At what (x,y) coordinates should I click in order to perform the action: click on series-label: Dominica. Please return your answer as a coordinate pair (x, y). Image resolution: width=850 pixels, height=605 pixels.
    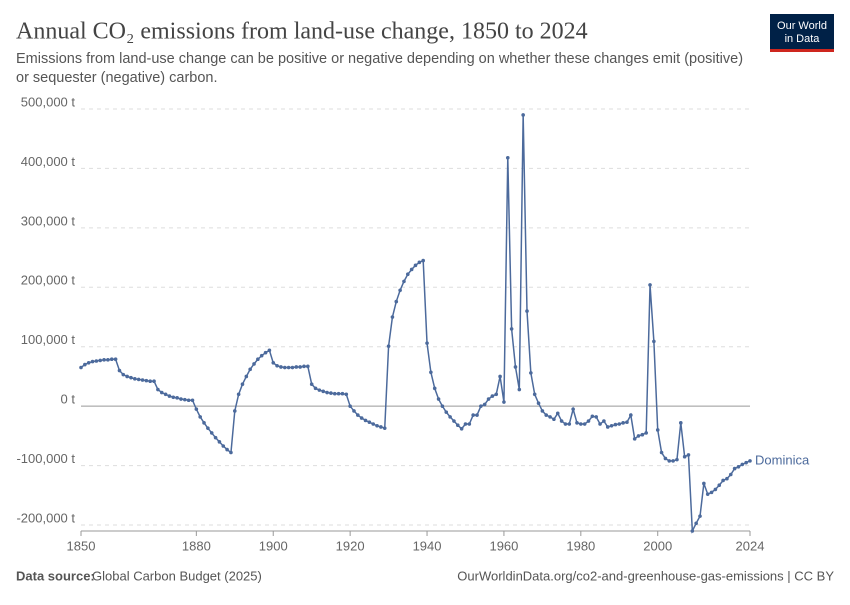
    Looking at the image, I should click on (782, 459).